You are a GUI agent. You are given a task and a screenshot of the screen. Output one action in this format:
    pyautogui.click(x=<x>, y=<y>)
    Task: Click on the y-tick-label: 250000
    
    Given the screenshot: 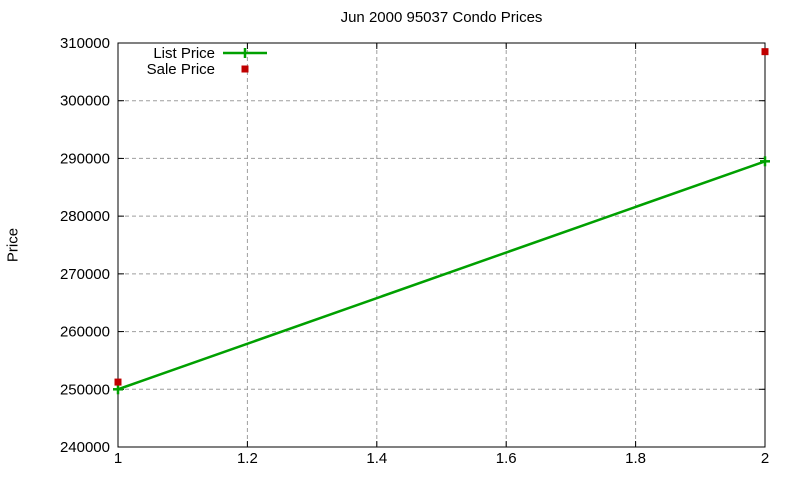 What is the action you would take?
    pyautogui.click(x=85, y=389)
    